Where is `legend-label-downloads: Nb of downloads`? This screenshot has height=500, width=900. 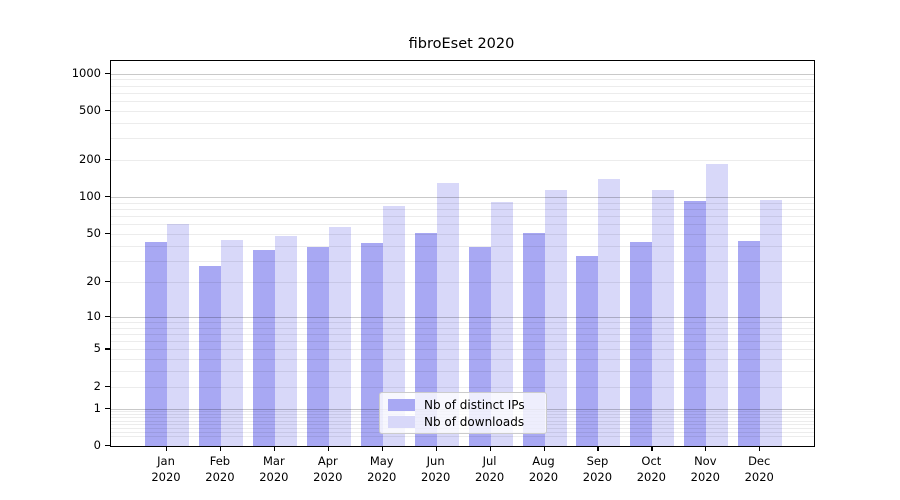
legend-label-downloads: Nb of downloads is located at coordinates (474, 421).